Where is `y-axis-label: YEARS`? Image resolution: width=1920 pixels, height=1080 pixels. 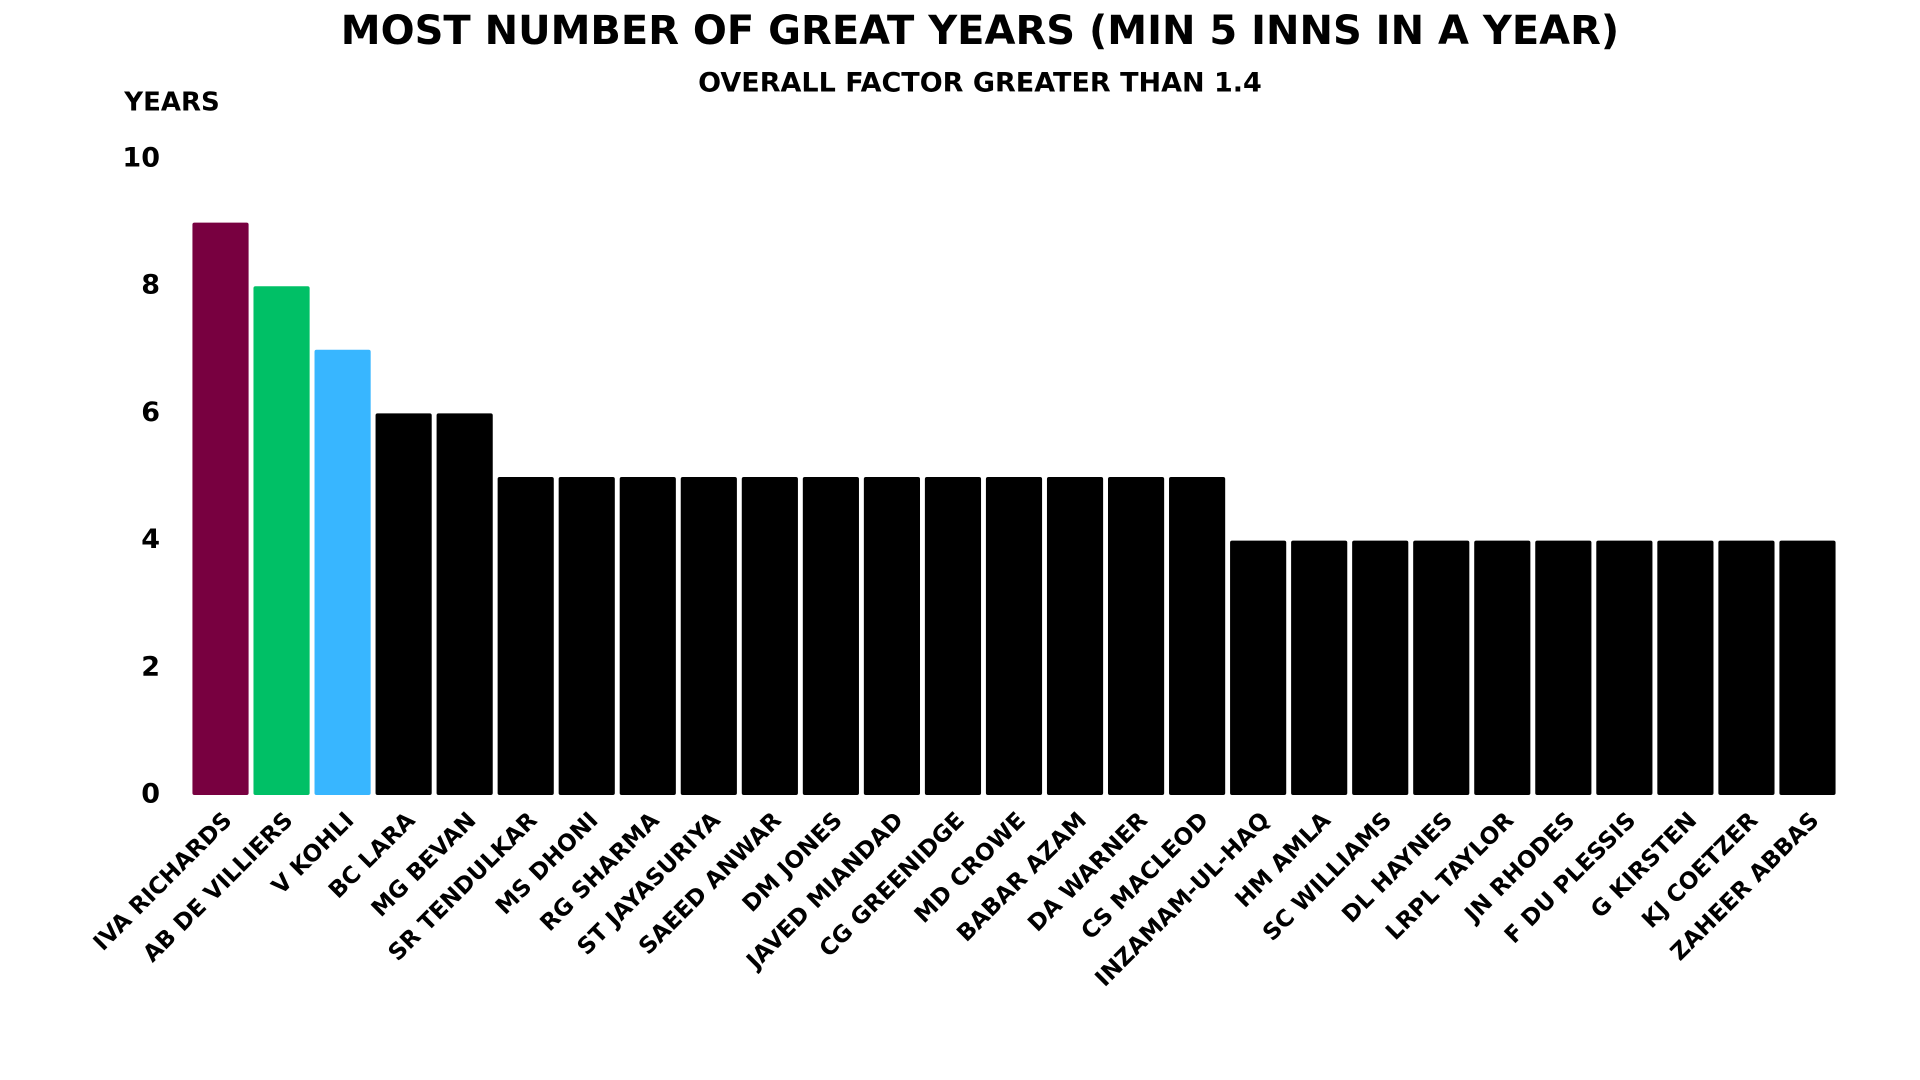 y-axis-label: YEARS is located at coordinates (171, 103).